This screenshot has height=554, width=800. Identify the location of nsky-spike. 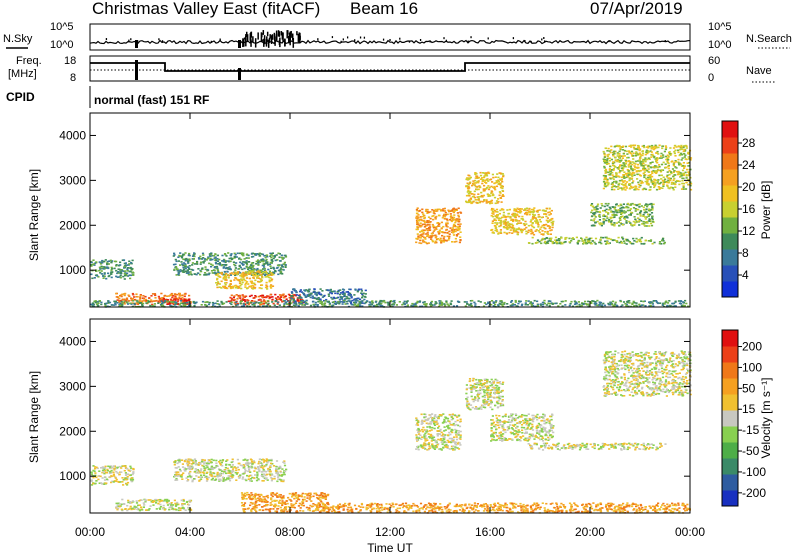
(289, 36).